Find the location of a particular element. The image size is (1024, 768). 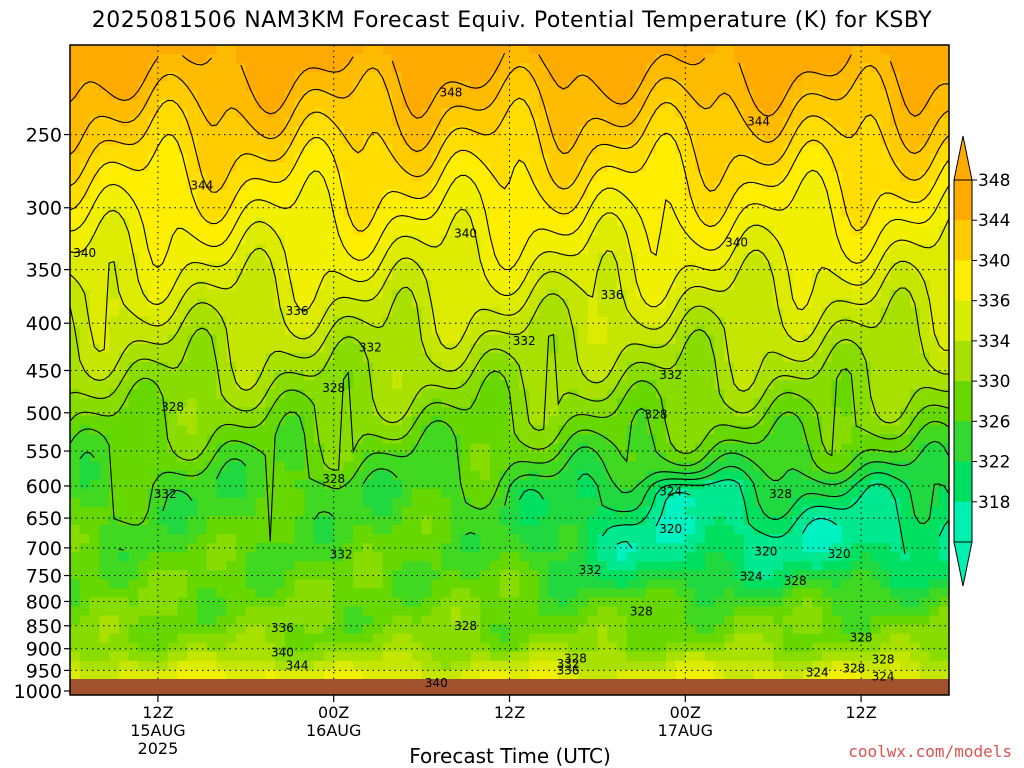

colorbar-tick-label: 336 is located at coordinates (994, 302).